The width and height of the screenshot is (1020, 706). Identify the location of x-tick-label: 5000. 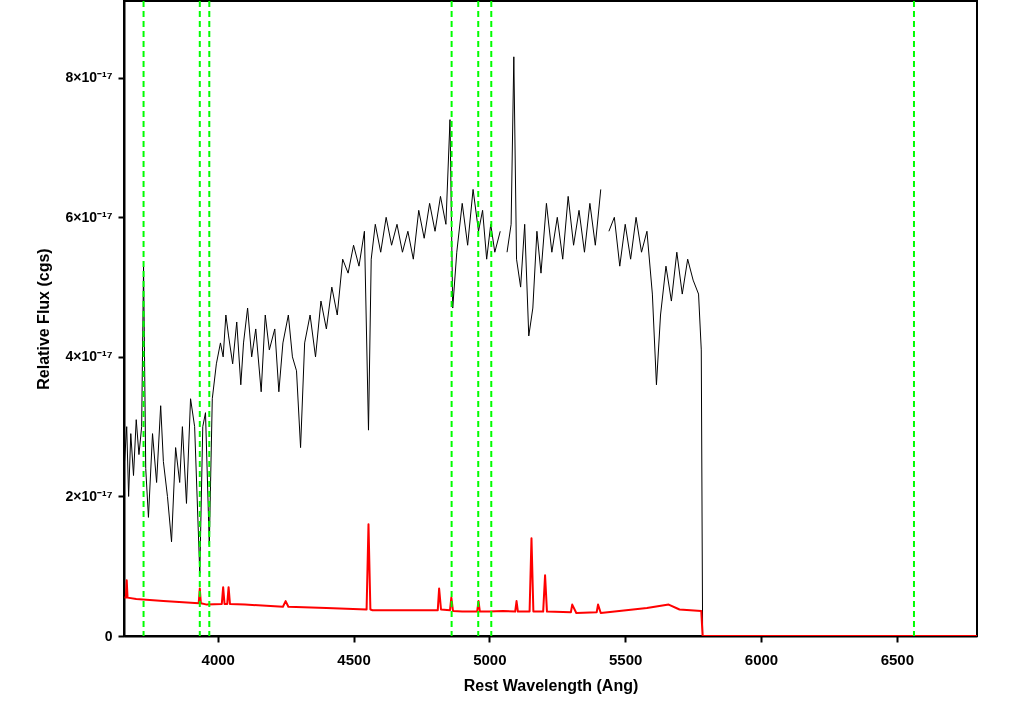
(490, 659).